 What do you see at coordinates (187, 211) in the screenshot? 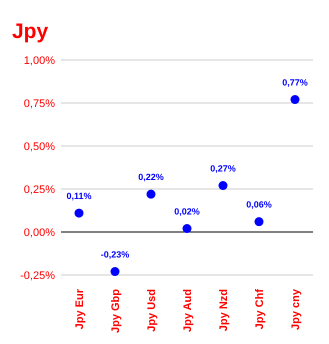
I see `data-label: 0,02%` at bounding box center [187, 211].